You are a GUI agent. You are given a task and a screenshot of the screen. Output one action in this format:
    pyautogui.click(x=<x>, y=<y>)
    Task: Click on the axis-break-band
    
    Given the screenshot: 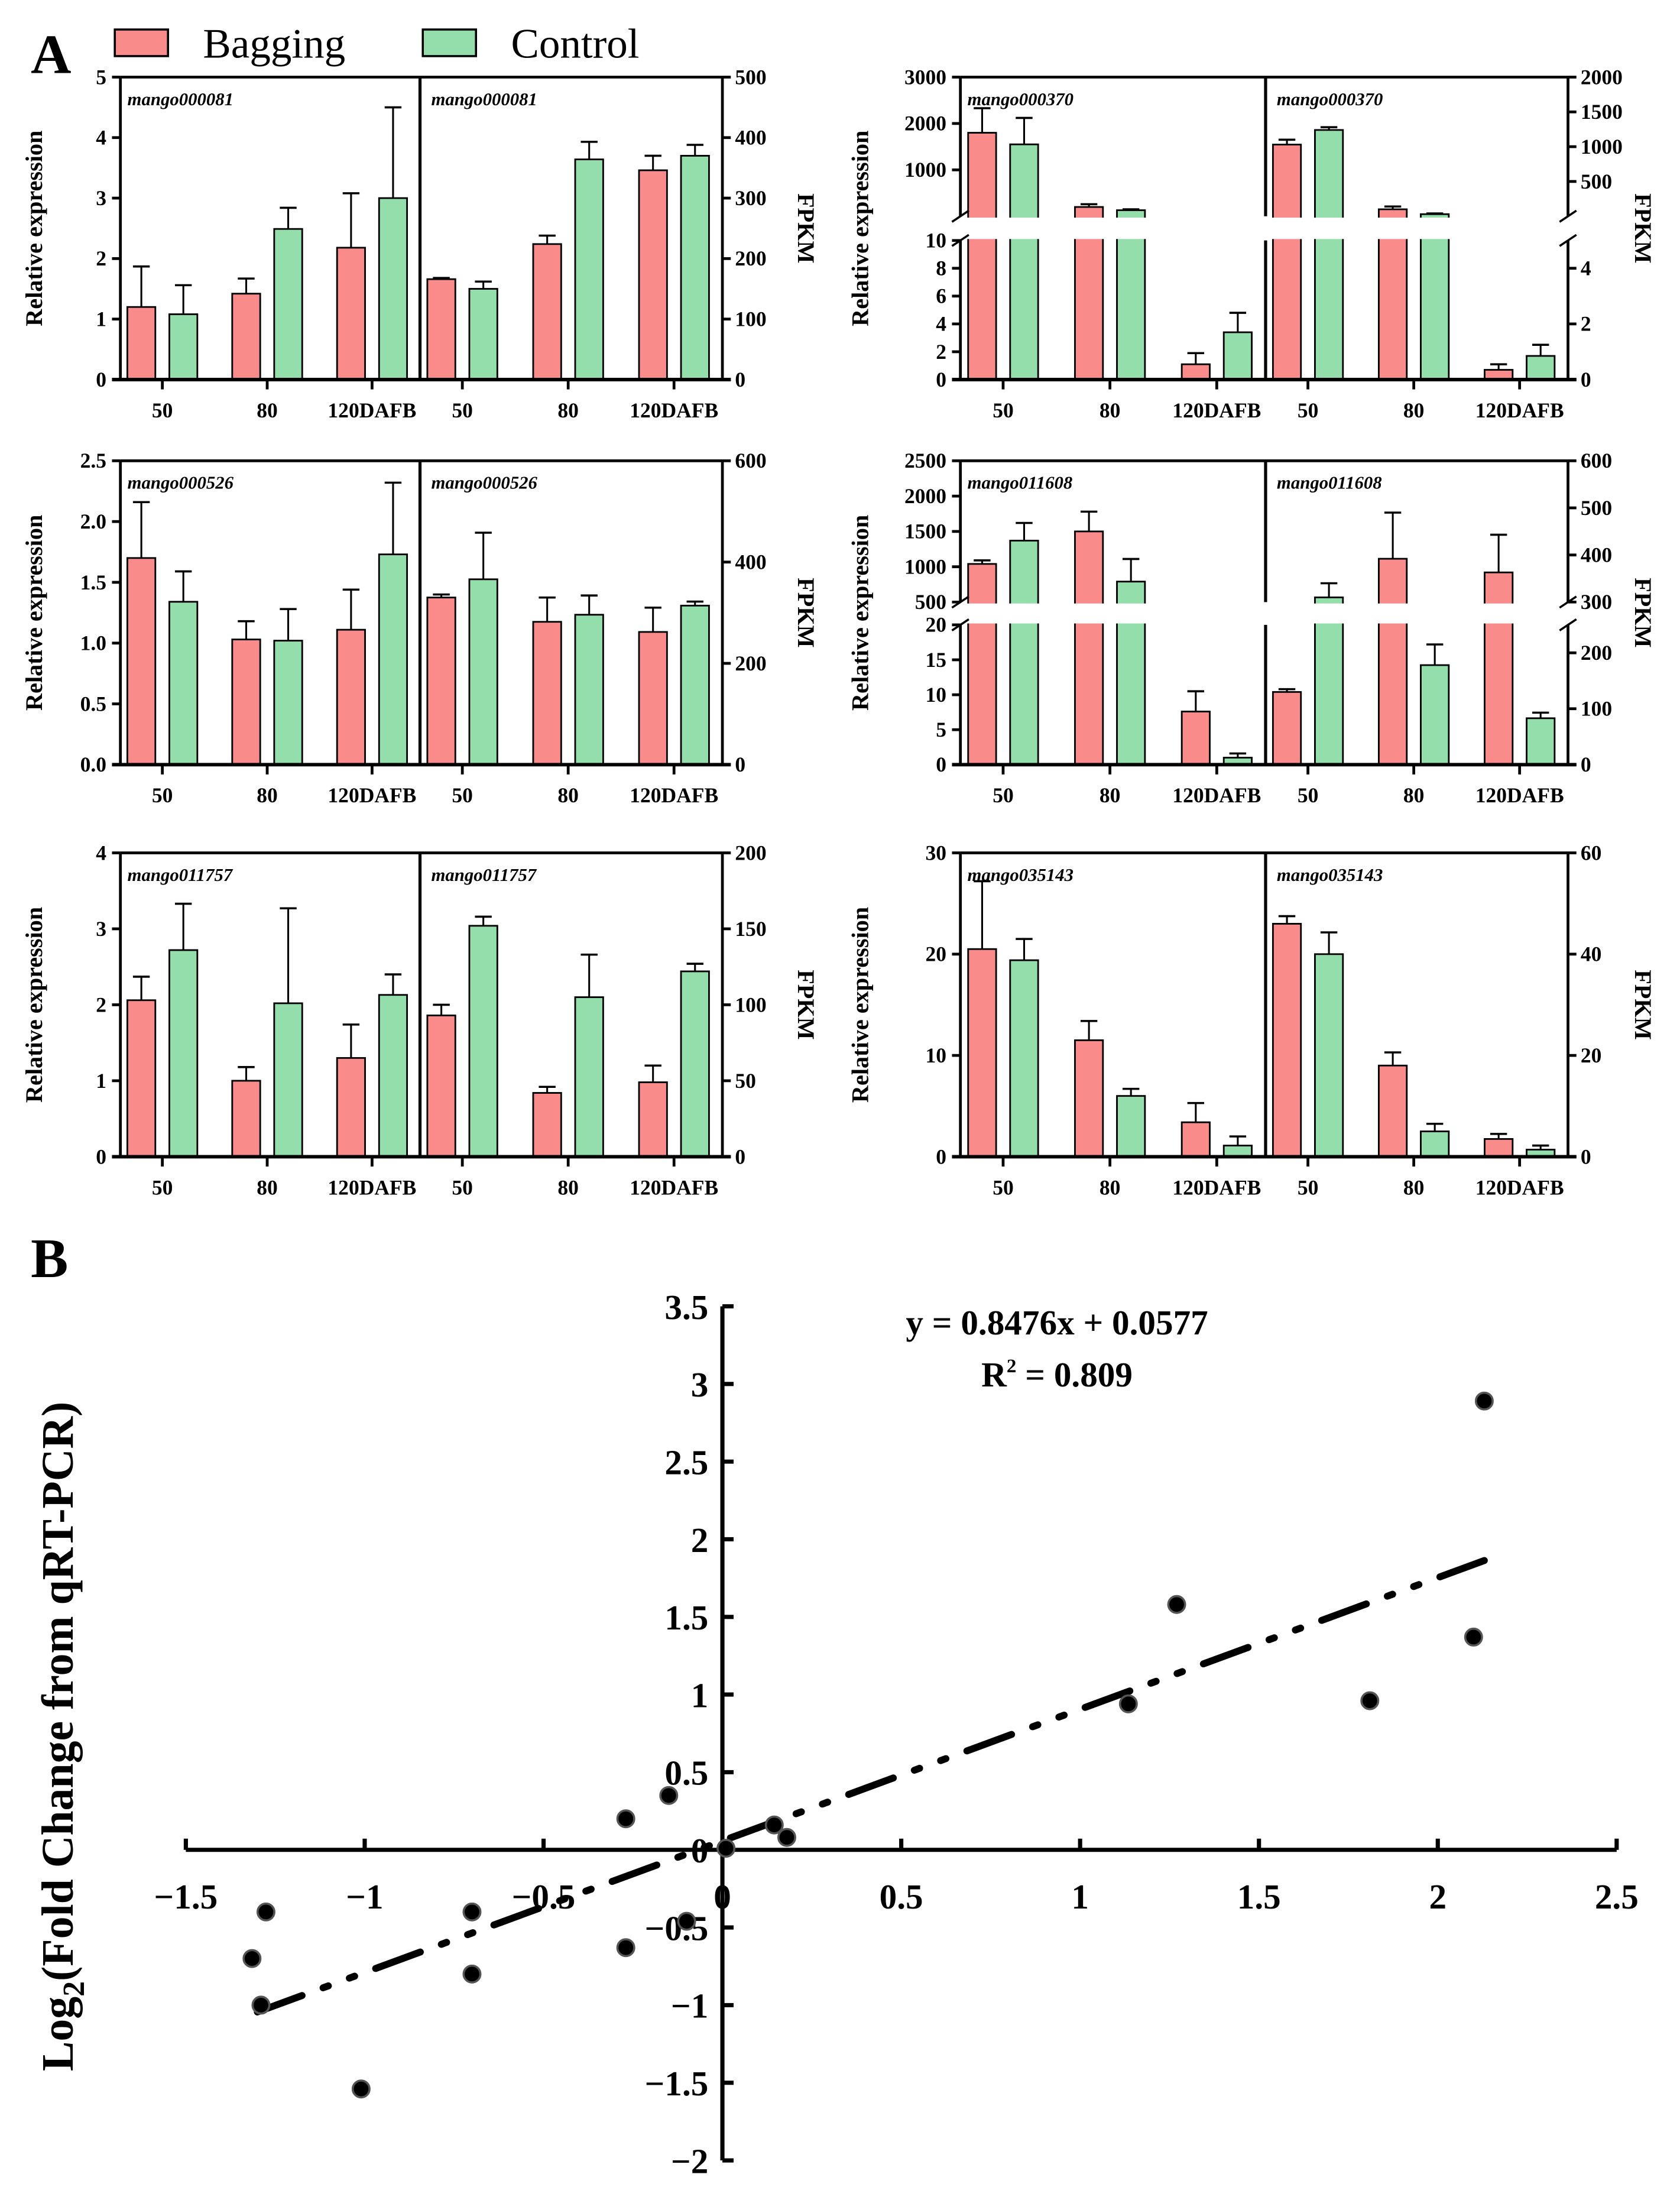 What is the action you would take?
    pyautogui.click(x=1265, y=613)
    